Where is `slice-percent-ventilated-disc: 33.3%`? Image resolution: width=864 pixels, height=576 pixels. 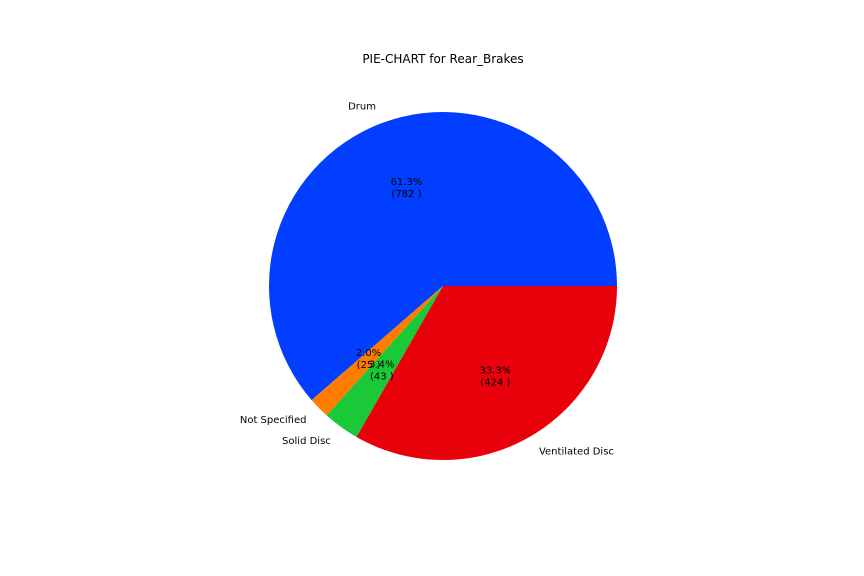
slice-percent-ventilated-disc: 33.3% is located at coordinates (495, 370).